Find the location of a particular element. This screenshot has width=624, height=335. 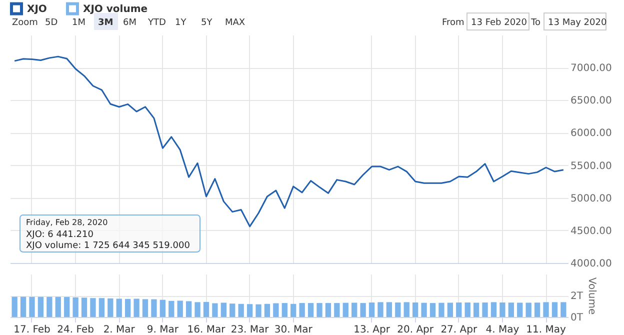

text: YTD is located at coordinates (156, 23).